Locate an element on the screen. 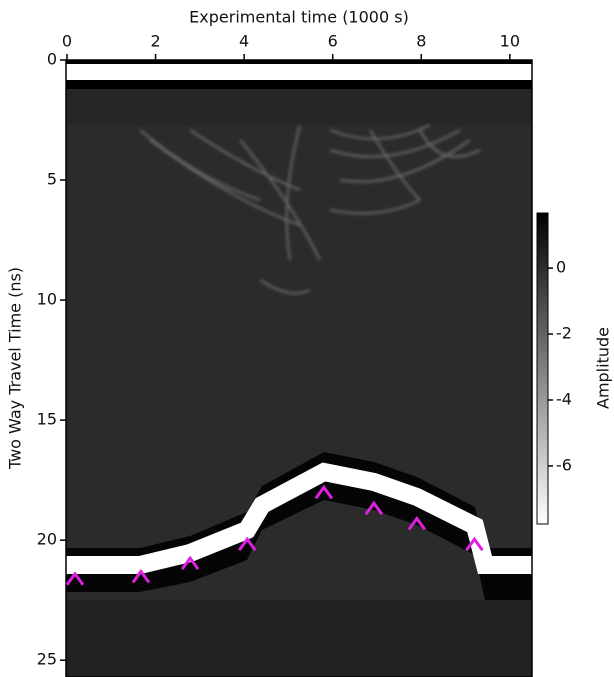 Image resolution: width=614 pixels, height=677 pixels. x-tick-label: 6 is located at coordinates (333, 41).